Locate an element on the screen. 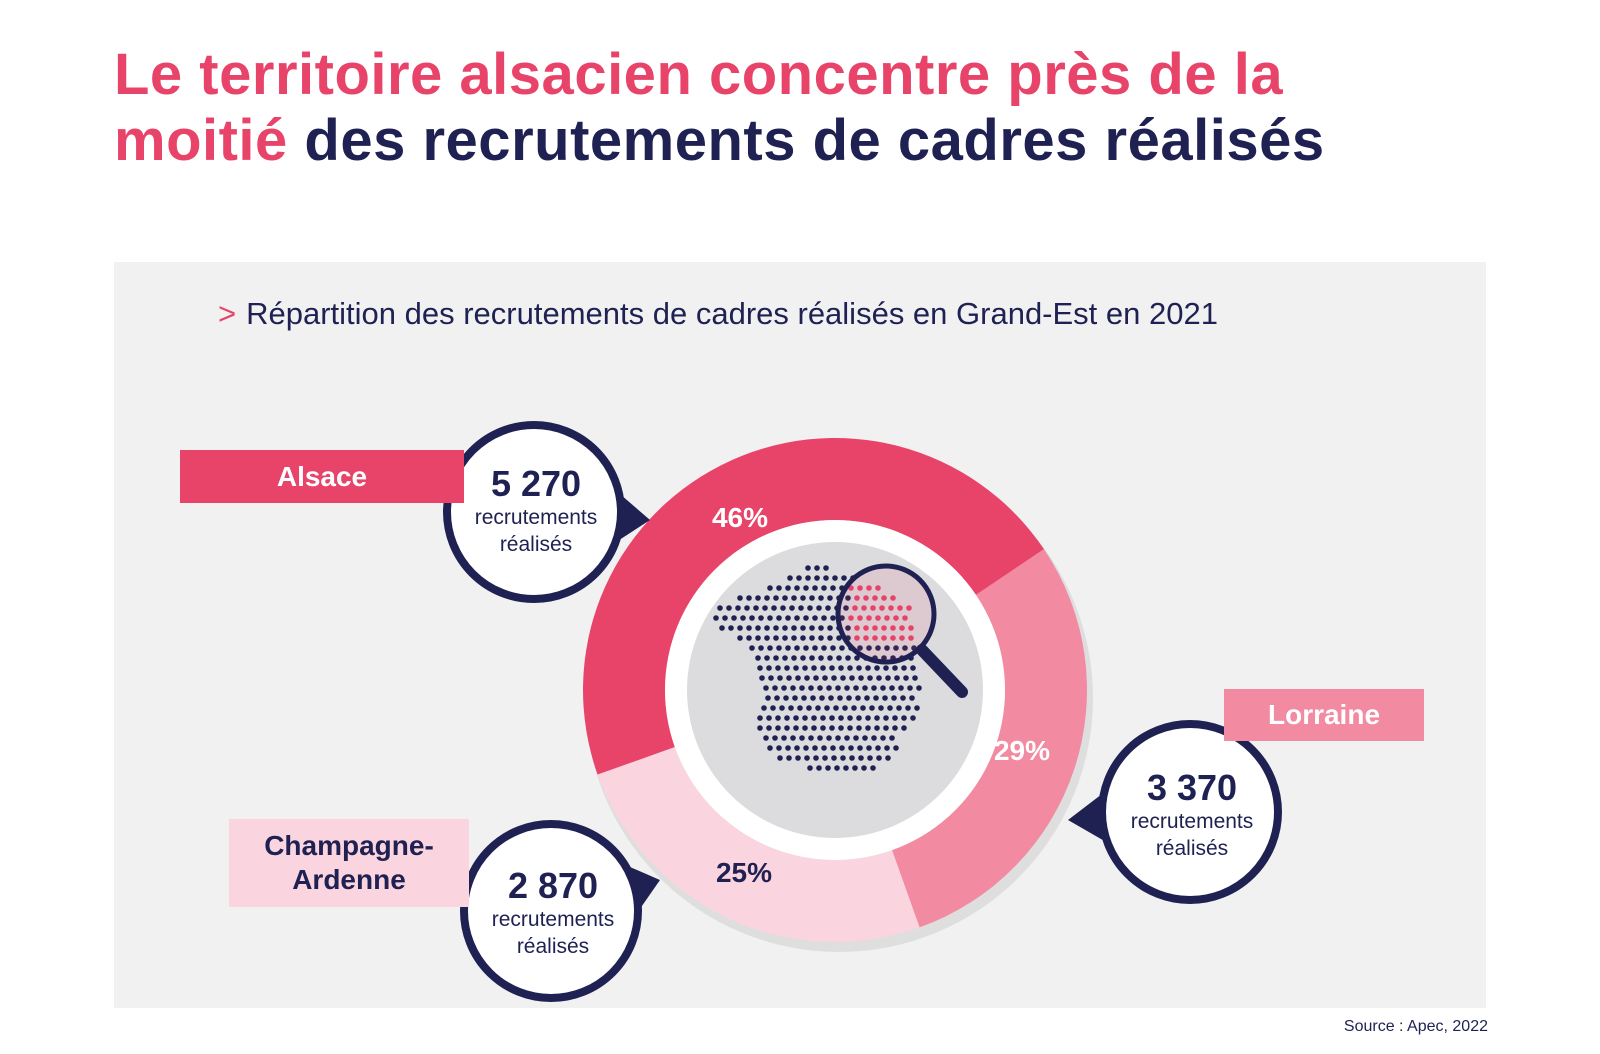 The image size is (1600, 1054). bubble-ring-lorraine is located at coordinates (1175, 812).